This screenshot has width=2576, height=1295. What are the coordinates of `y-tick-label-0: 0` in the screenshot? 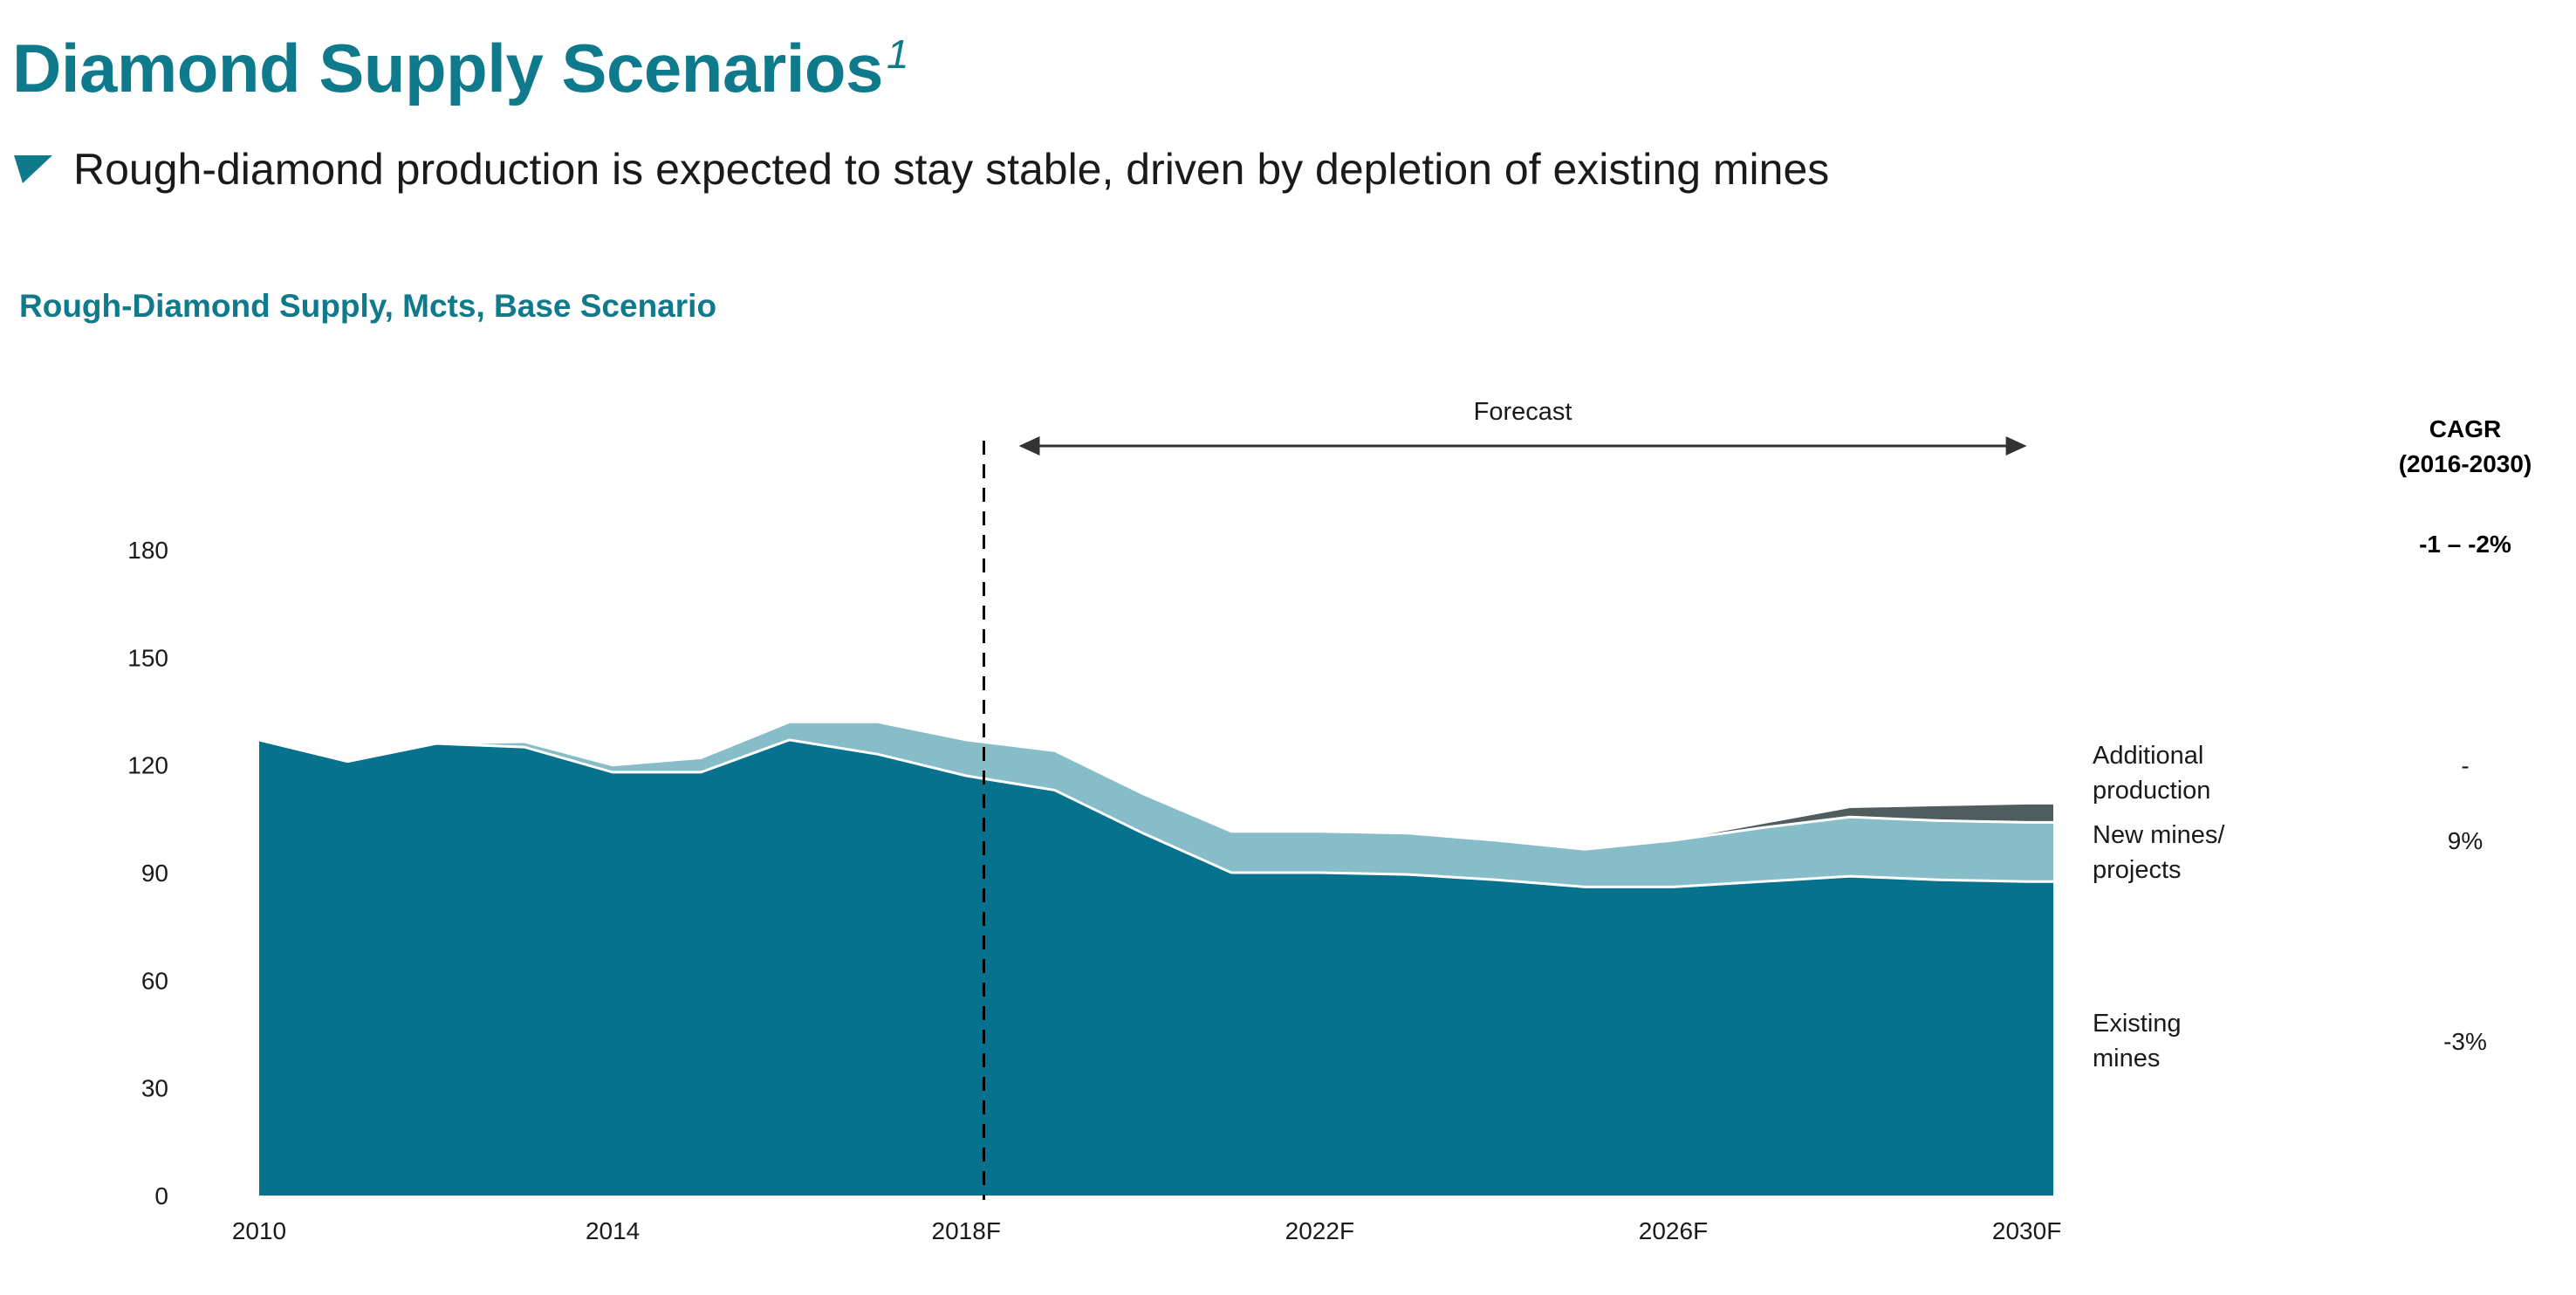 It's located at (161, 1195).